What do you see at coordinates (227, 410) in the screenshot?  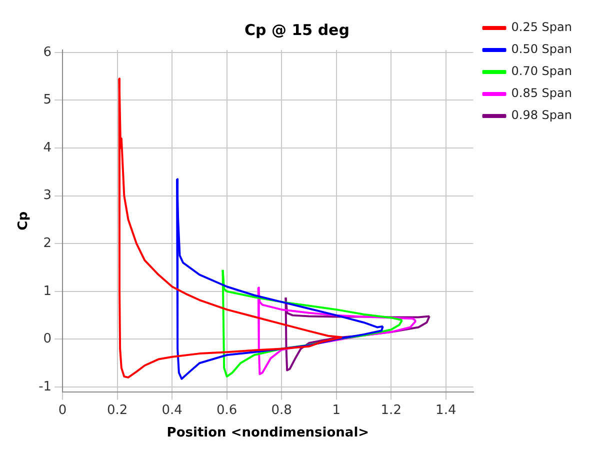 I see `x-tick-label: 0.6` at bounding box center [227, 410].